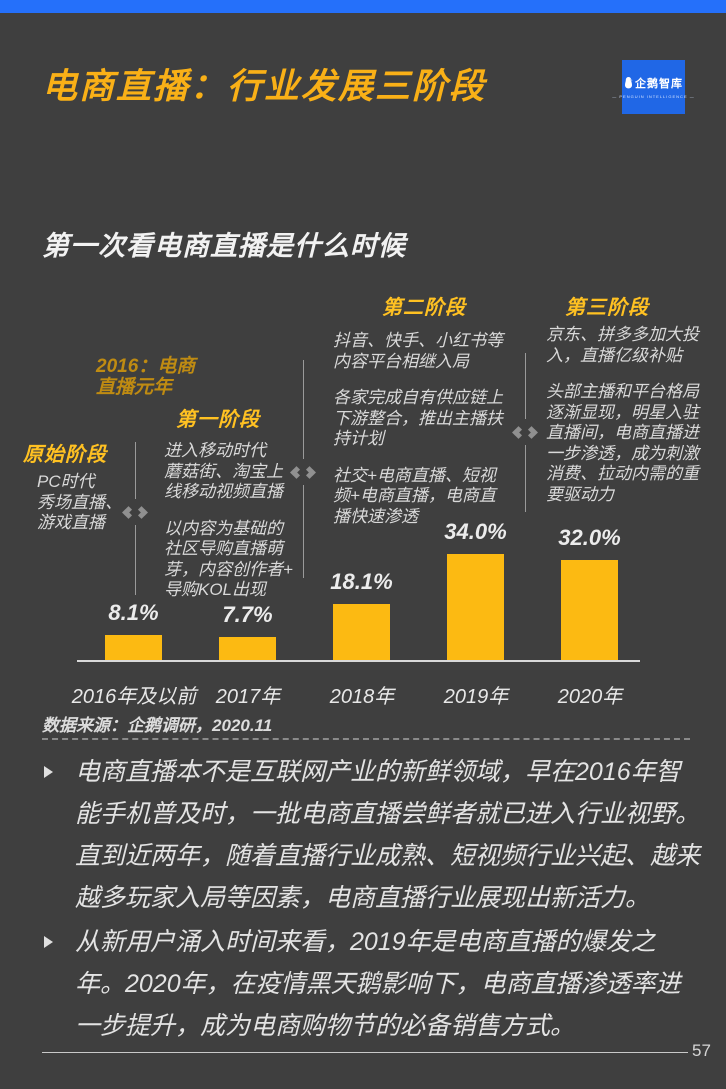 This screenshot has width=726, height=1089. I want to click on penguin-icon, so click(629, 83).